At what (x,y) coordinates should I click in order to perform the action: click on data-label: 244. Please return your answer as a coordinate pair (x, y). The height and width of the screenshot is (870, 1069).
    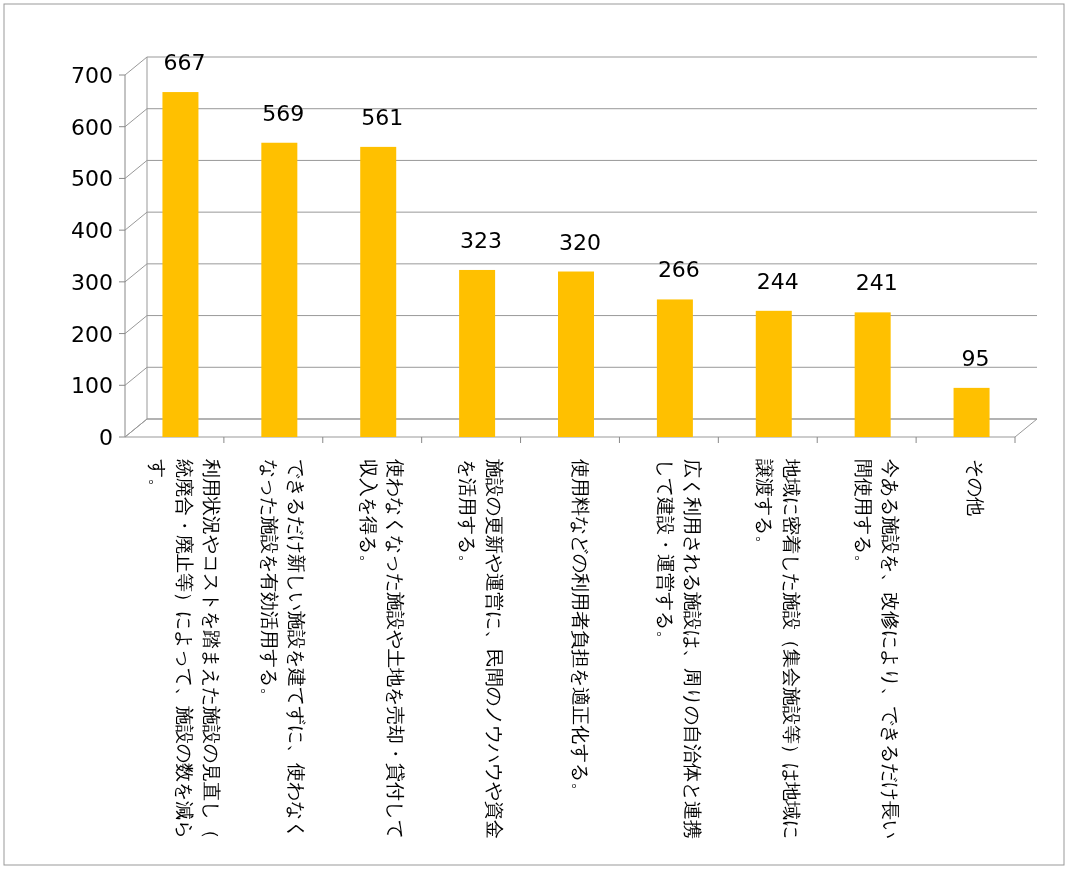
    Looking at the image, I should click on (777, 281).